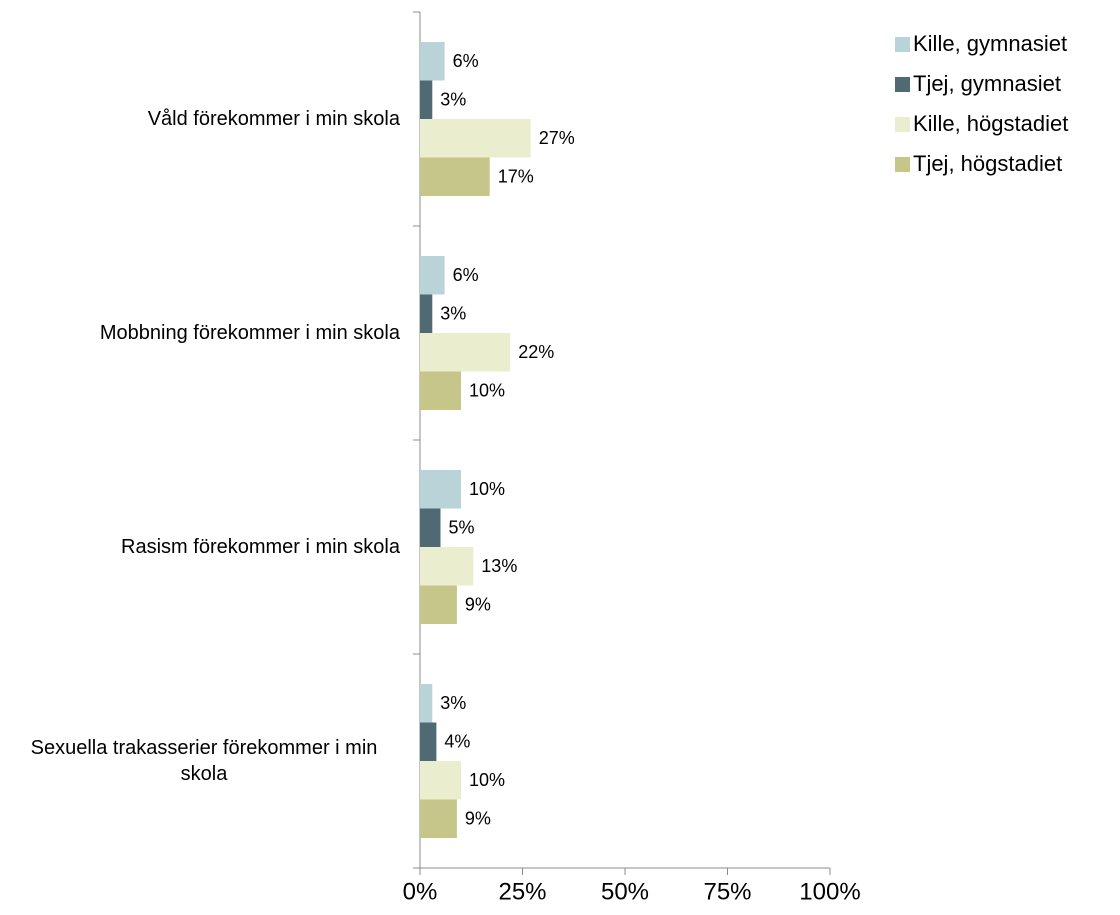 The image size is (1120, 915). I want to click on category-label-box: Mobbning förekommer i min skola, so click(200, 333).